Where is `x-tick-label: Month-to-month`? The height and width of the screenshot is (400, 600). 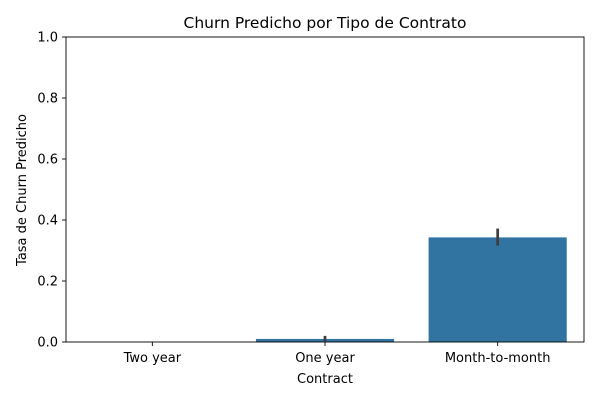 x-tick-label: Month-to-month is located at coordinates (498, 358).